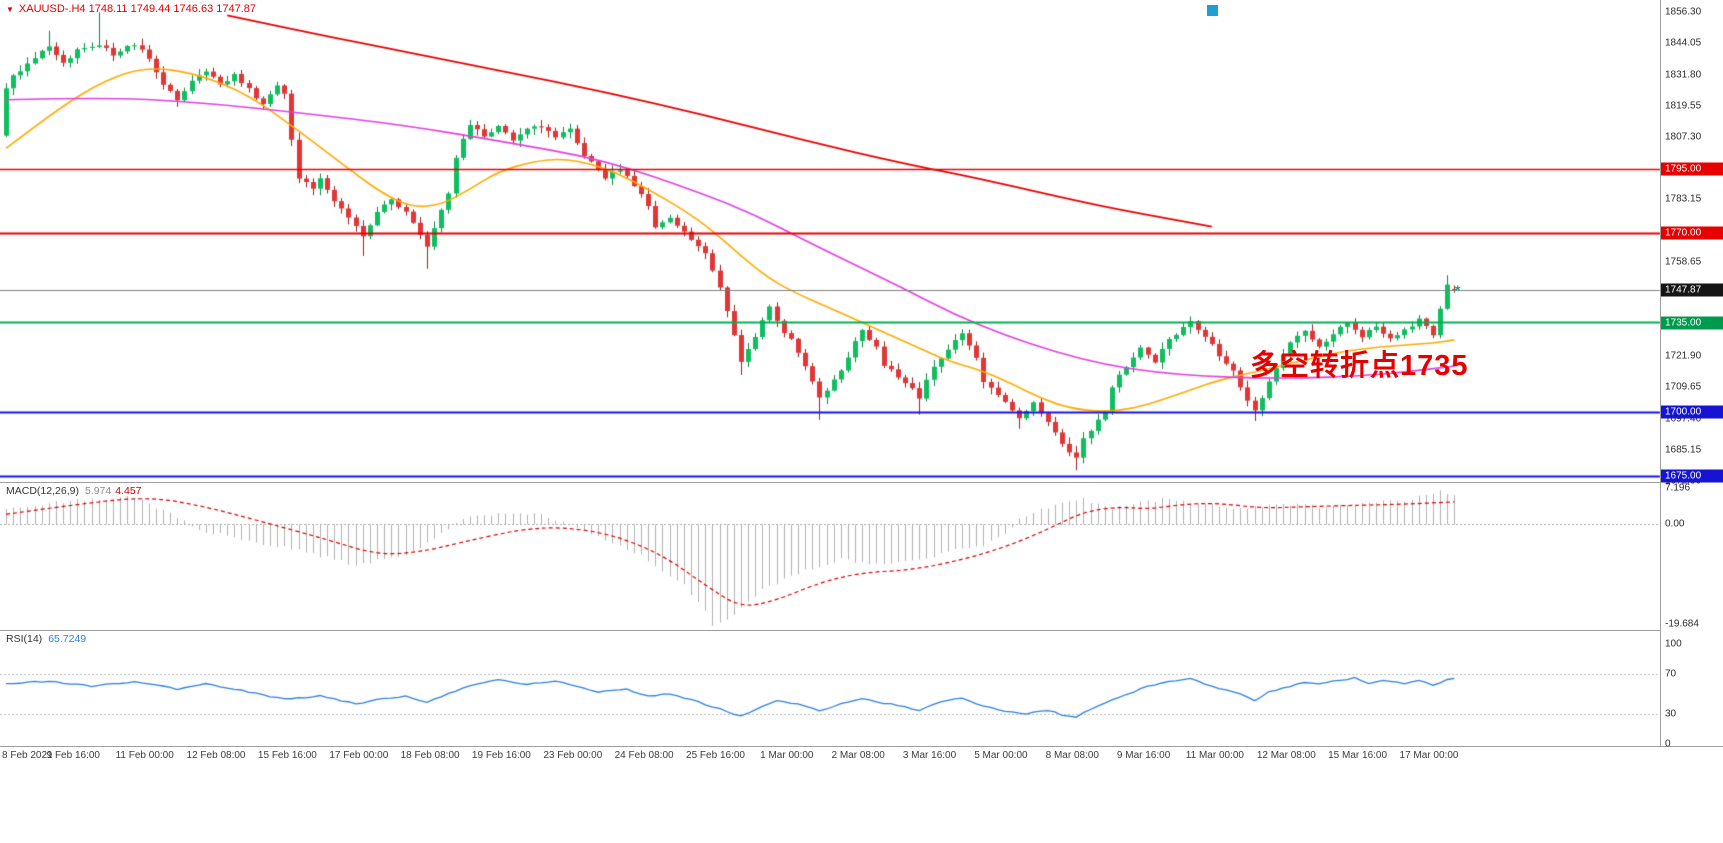 This screenshot has width=1723, height=843. What do you see at coordinates (1692, 290) in the screenshot?
I see `price-level-badge: 1747.87` at bounding box center [1692, 290].